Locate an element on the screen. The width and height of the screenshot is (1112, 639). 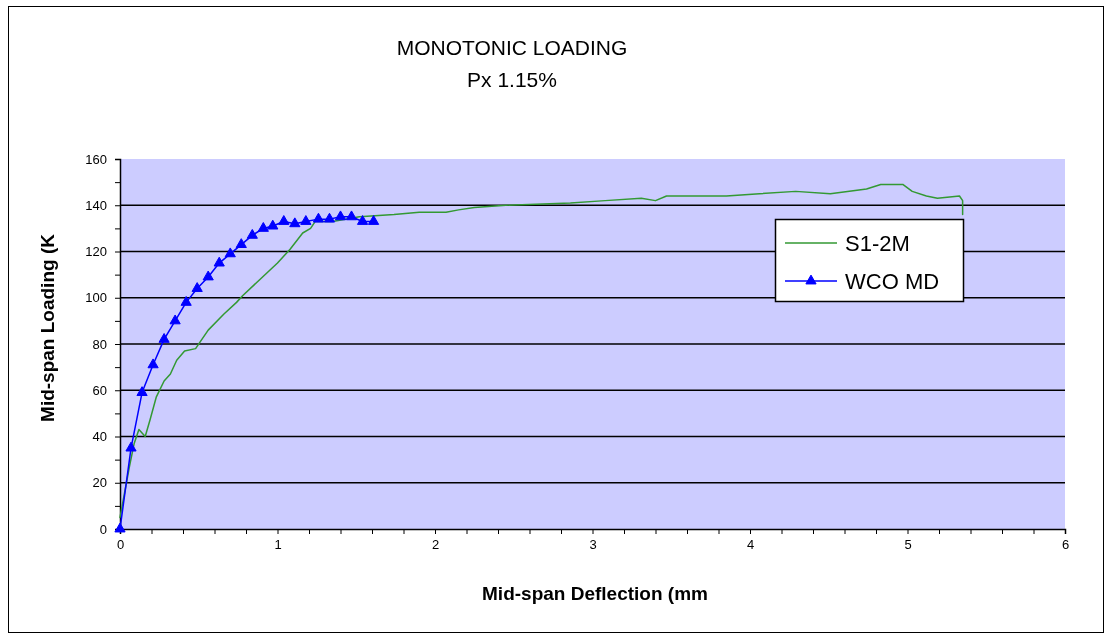
chart-subtitle: Px 1.15% is located at coordinates (512, 79).